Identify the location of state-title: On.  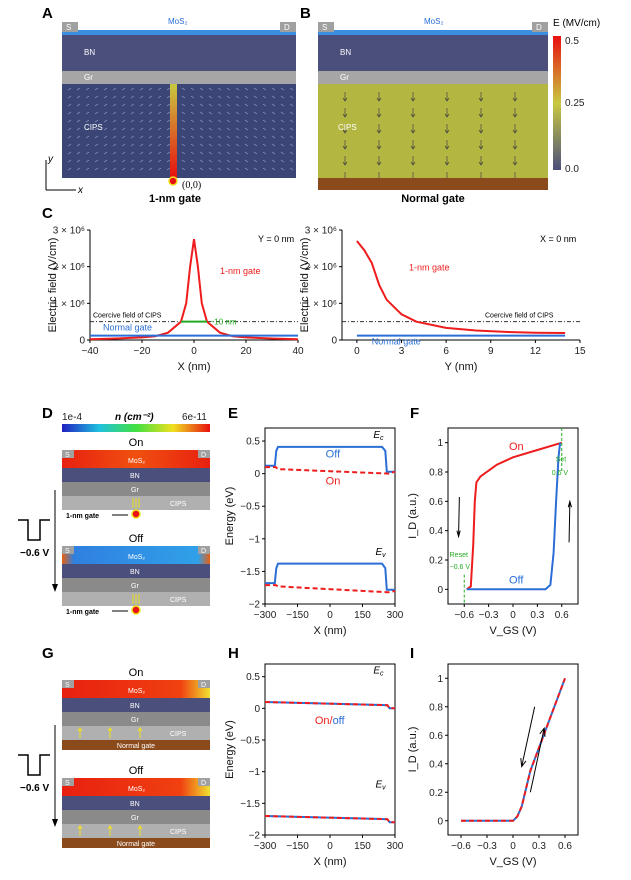
(136, 443).